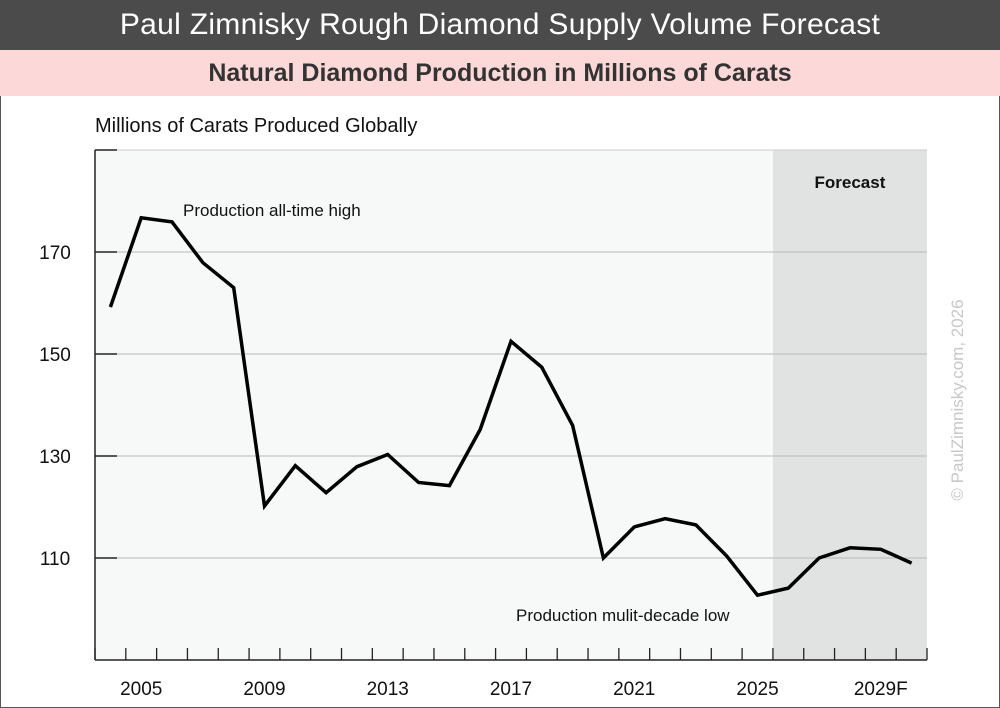  What do you see at coordinates (256, 126) in the screenshot?
I see `y-axis-label: Millions of Carats Produced Globally` at bounding box center [256, 126].